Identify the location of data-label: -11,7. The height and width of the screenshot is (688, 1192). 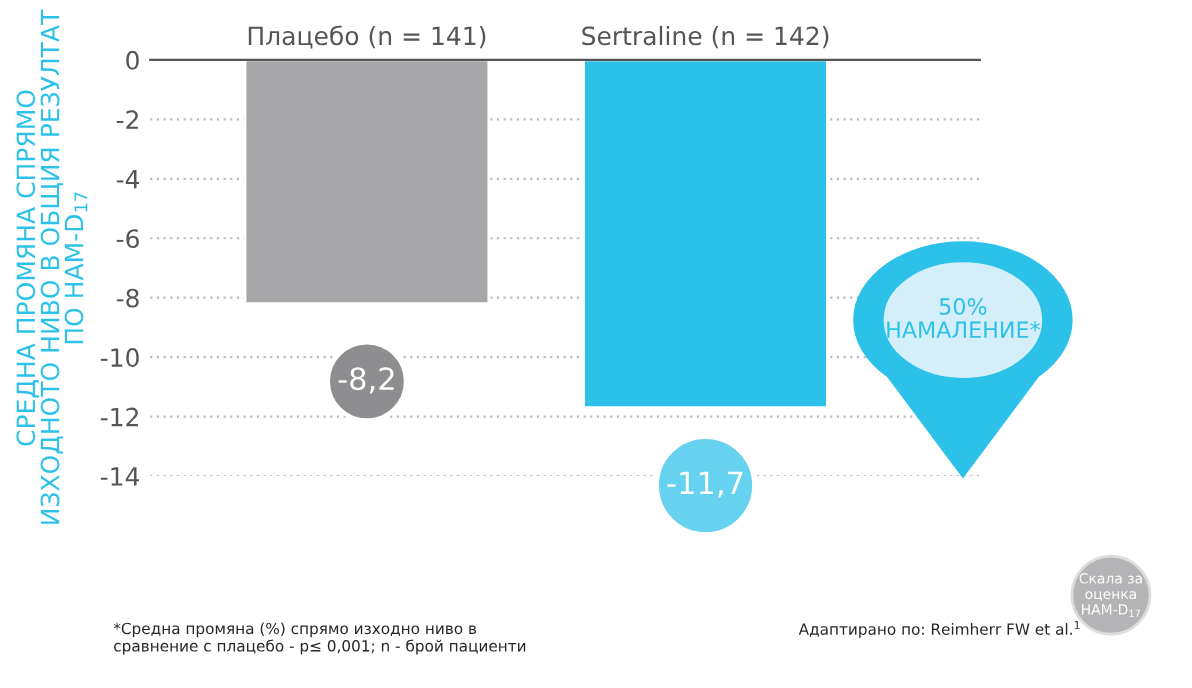
(705, 484).